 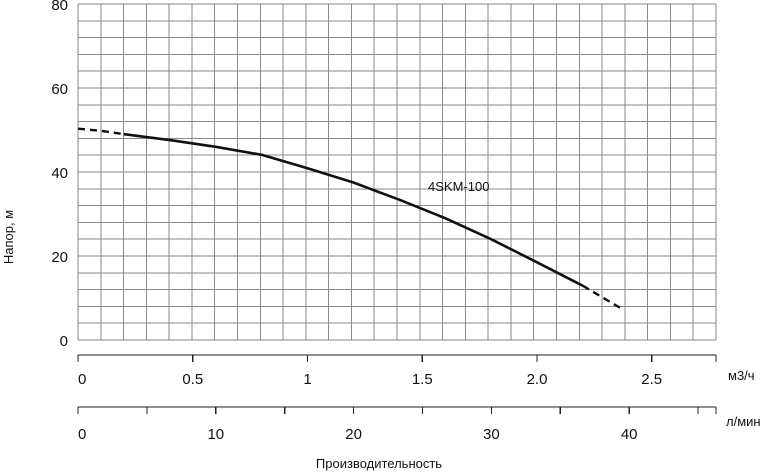 What do you see at coordinates (353, 434) in the screenshot?
I see `x-tick-label-lmin: 20` at bounding box center [353, 434].